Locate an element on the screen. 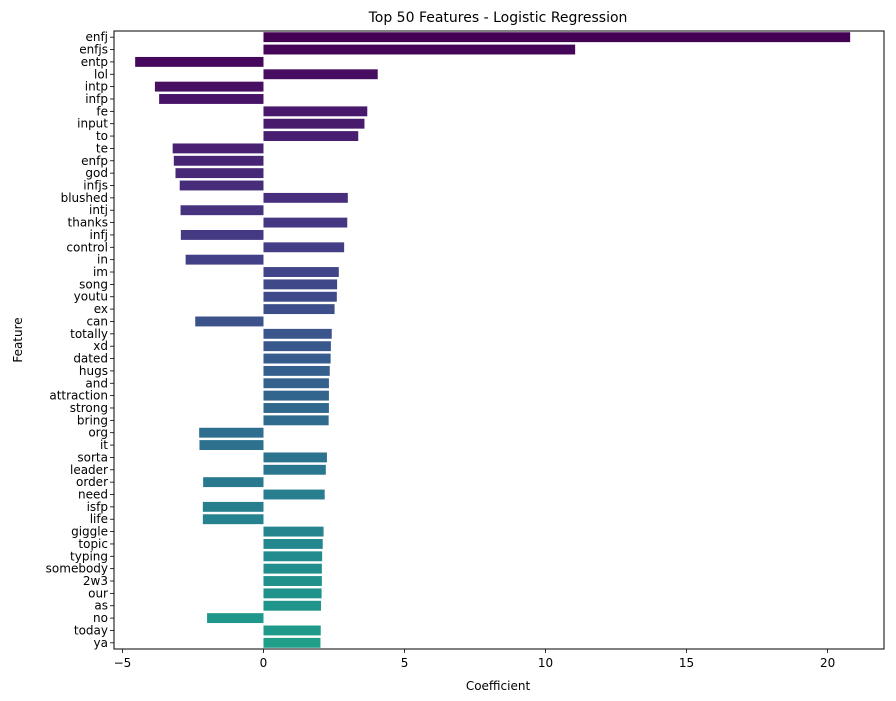 This screenshot has height=701, width=896. bar-control is located at coordinates (304, 247).